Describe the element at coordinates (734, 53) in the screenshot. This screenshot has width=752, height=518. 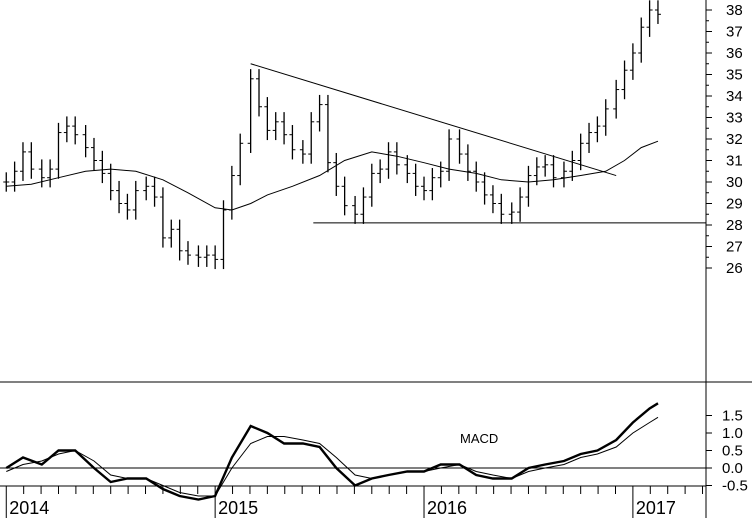
I see `price-tick-label: 36` at that location.